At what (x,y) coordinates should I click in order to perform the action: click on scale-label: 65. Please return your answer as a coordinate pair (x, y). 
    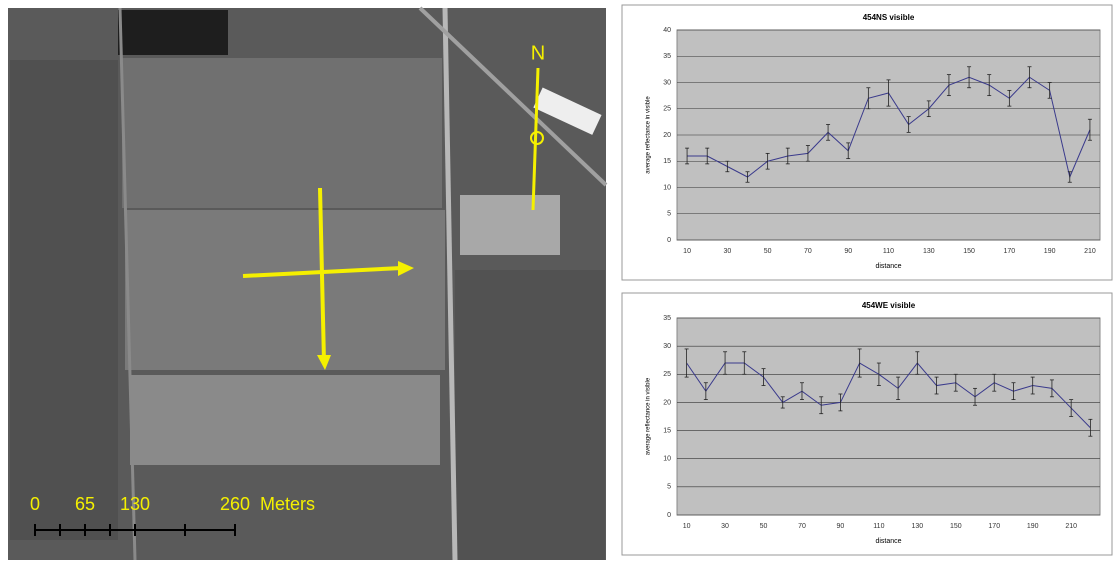
    Looking at the image, I should click on (85, 504).